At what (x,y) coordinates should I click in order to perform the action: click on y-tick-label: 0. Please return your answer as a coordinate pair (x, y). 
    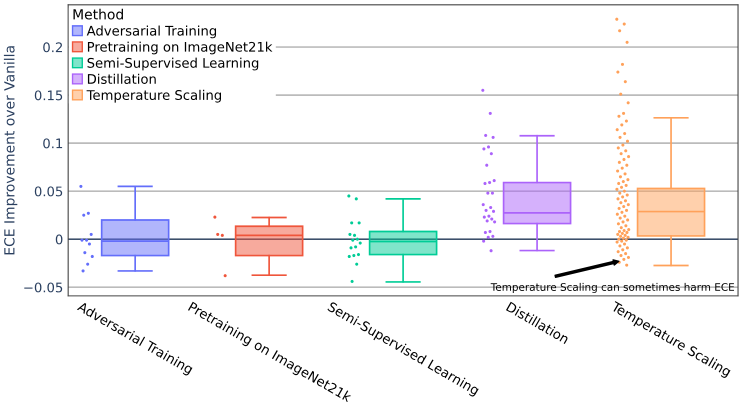
    Looking at the image, I should click on (59, 239).